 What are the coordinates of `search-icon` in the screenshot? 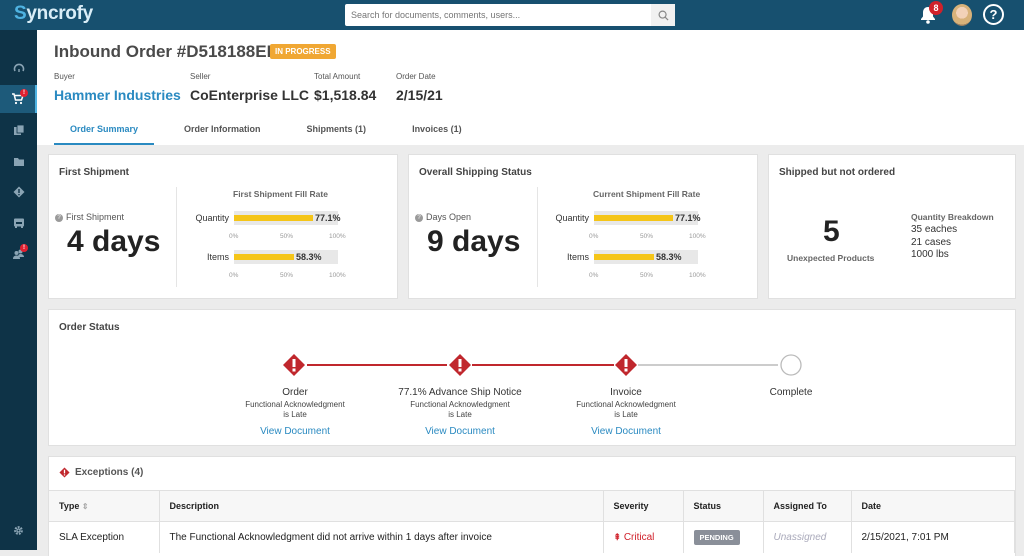 It's located at (663, 15).